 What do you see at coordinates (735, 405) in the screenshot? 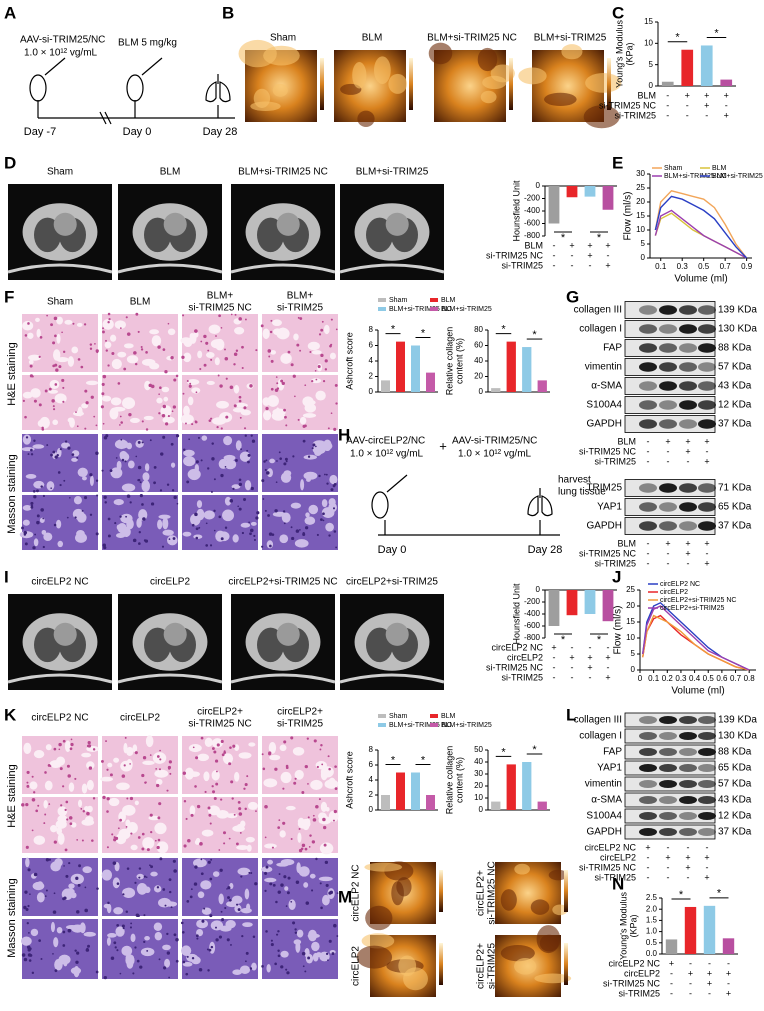
I see `size-label: 12 KDa` at bounding box center [735, 405].